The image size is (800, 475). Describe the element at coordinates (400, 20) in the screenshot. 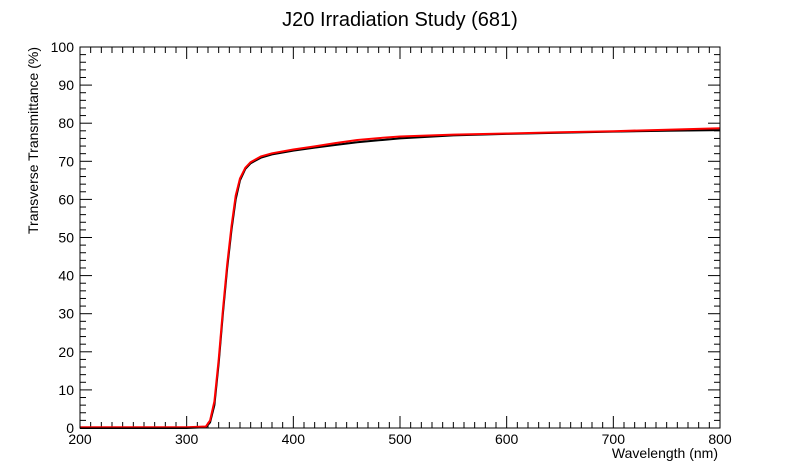

I see `chart-title: J20 Irradiation Study (681)` at that location.